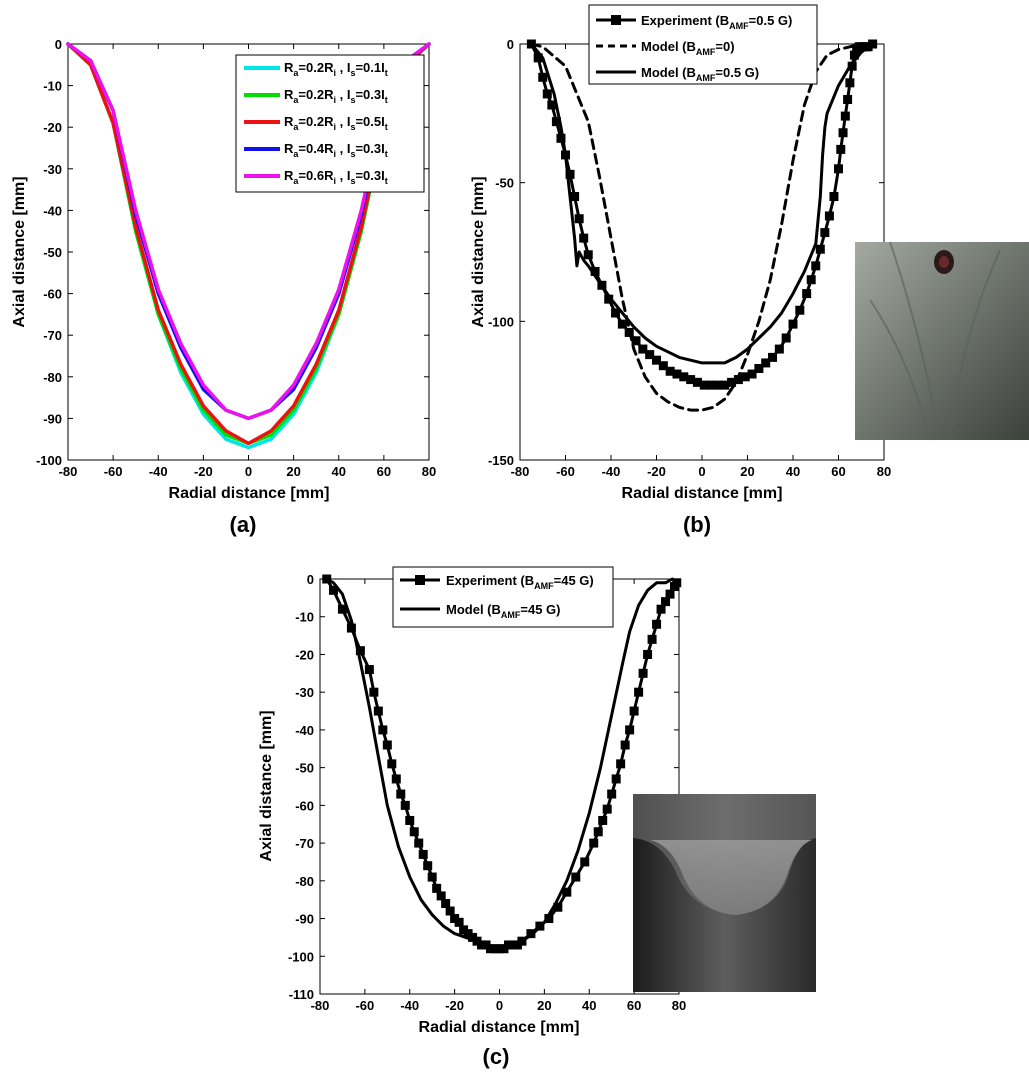  What do you see at coordinates (304, 617) in the screenshot?
I see `y-tick-label: -10` at bounding box center [304, 617].